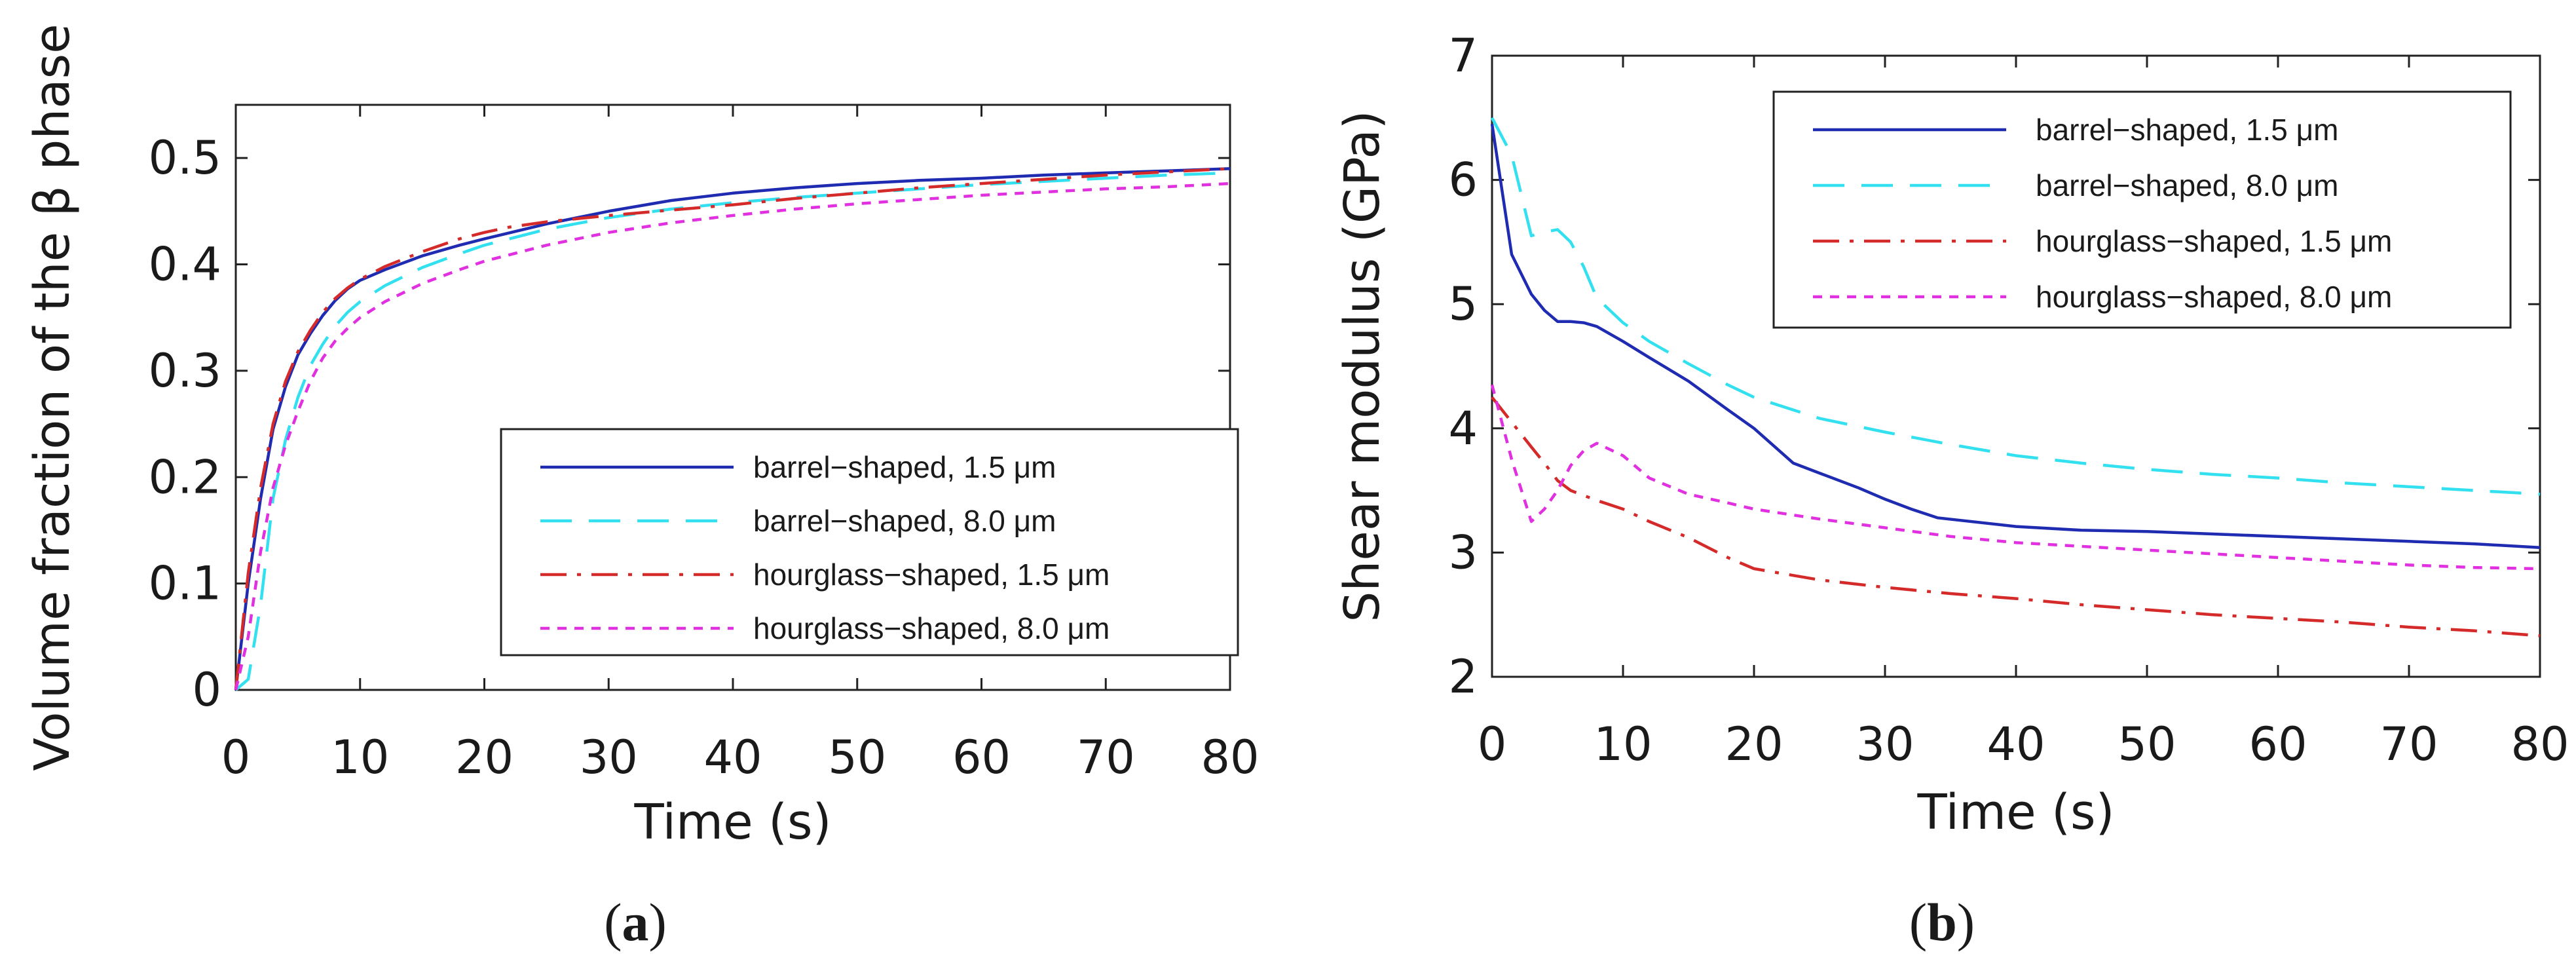 The image size is (2576, 969). I want to click on y-tick-label: 4, so click(1463, 429).